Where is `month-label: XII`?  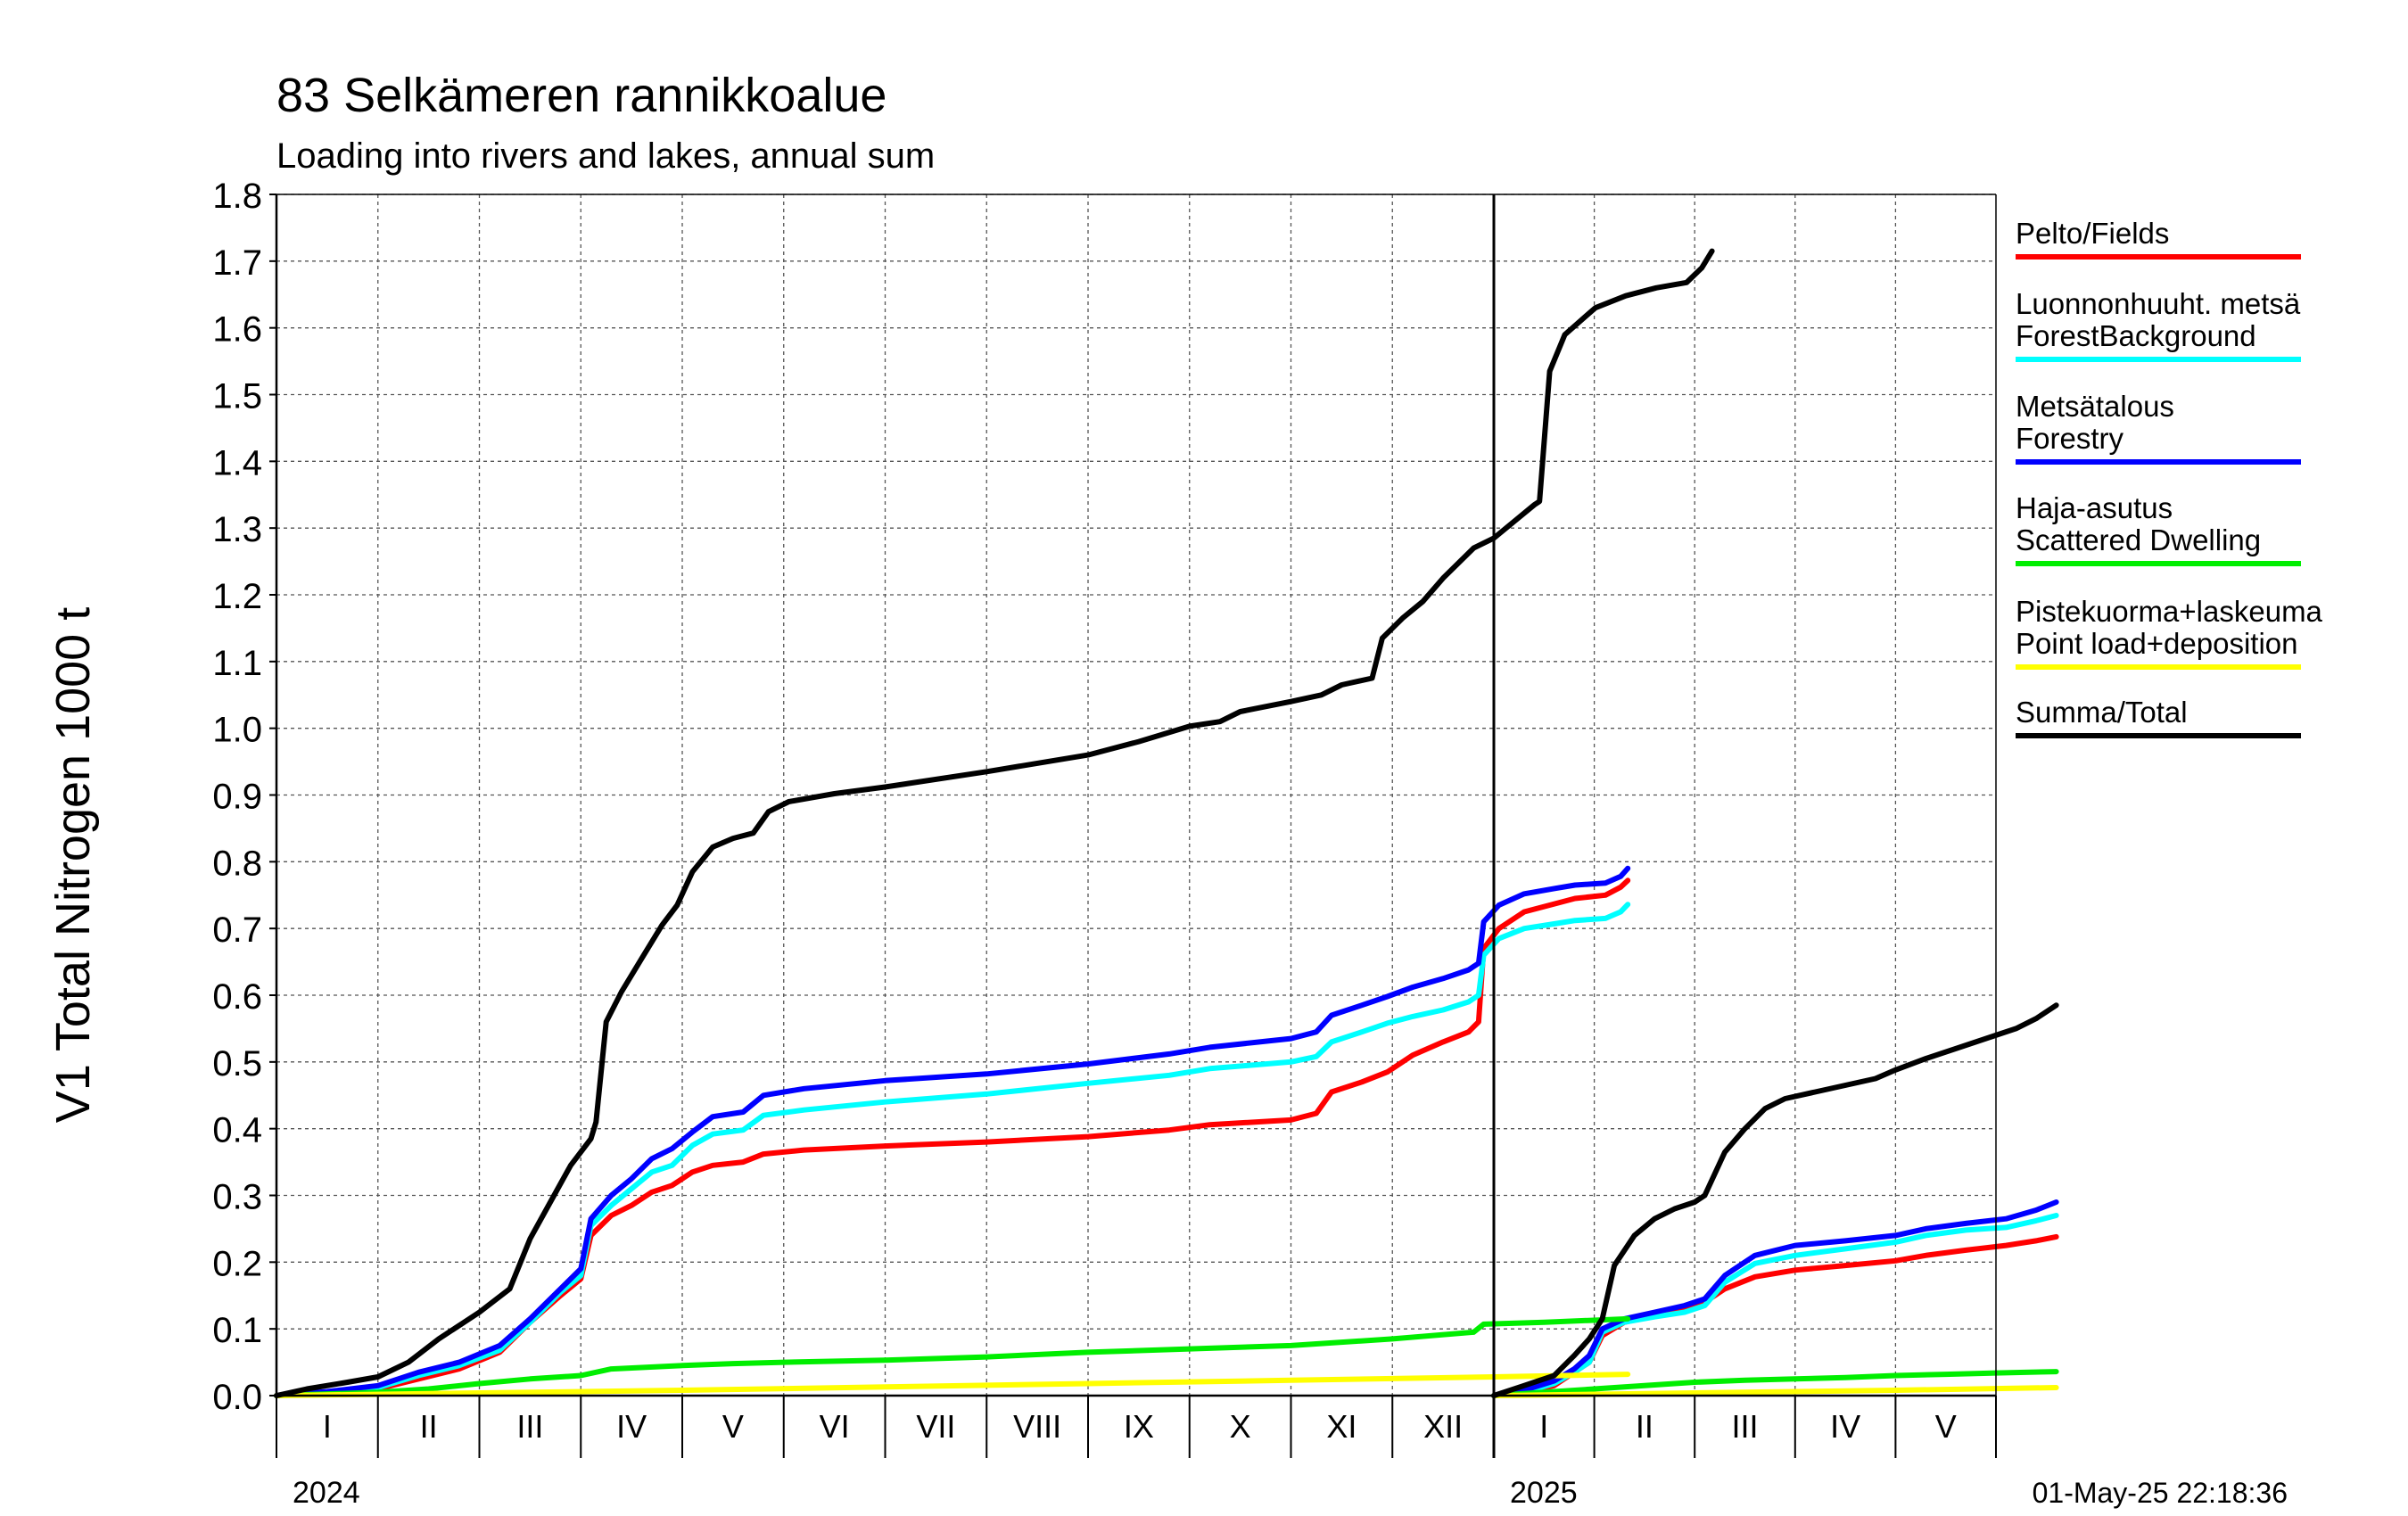
month-label: XII is located at coordinates (1443, 1426).